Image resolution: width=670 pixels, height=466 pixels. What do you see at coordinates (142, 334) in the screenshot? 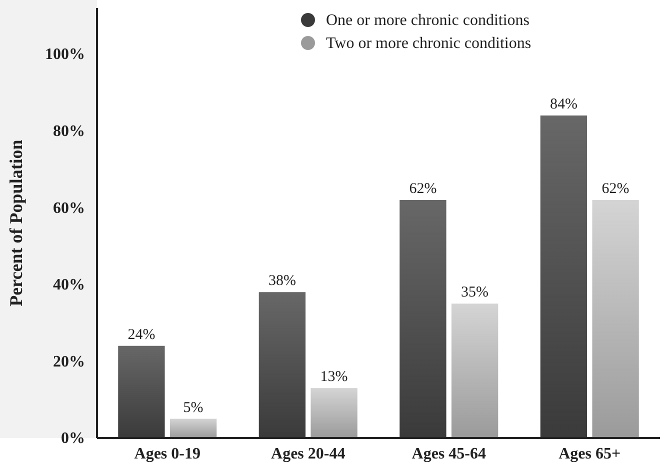
I see `text: 24%` at bounding box center [142, 334].